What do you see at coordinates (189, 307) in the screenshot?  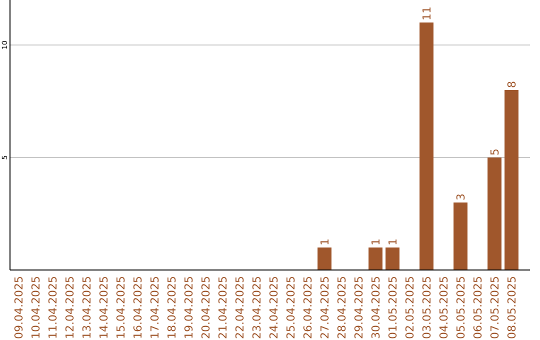 I see `x-tick-label: 19.04.2025` at bounding box center [189, 307].